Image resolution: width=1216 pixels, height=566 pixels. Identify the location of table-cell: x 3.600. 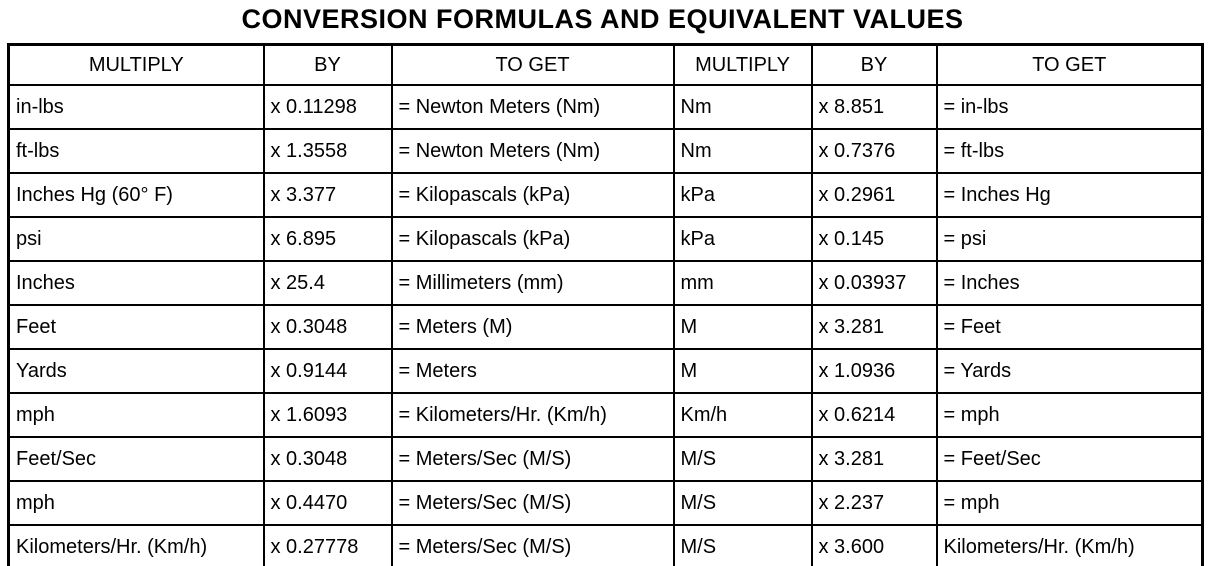
(874, 545).